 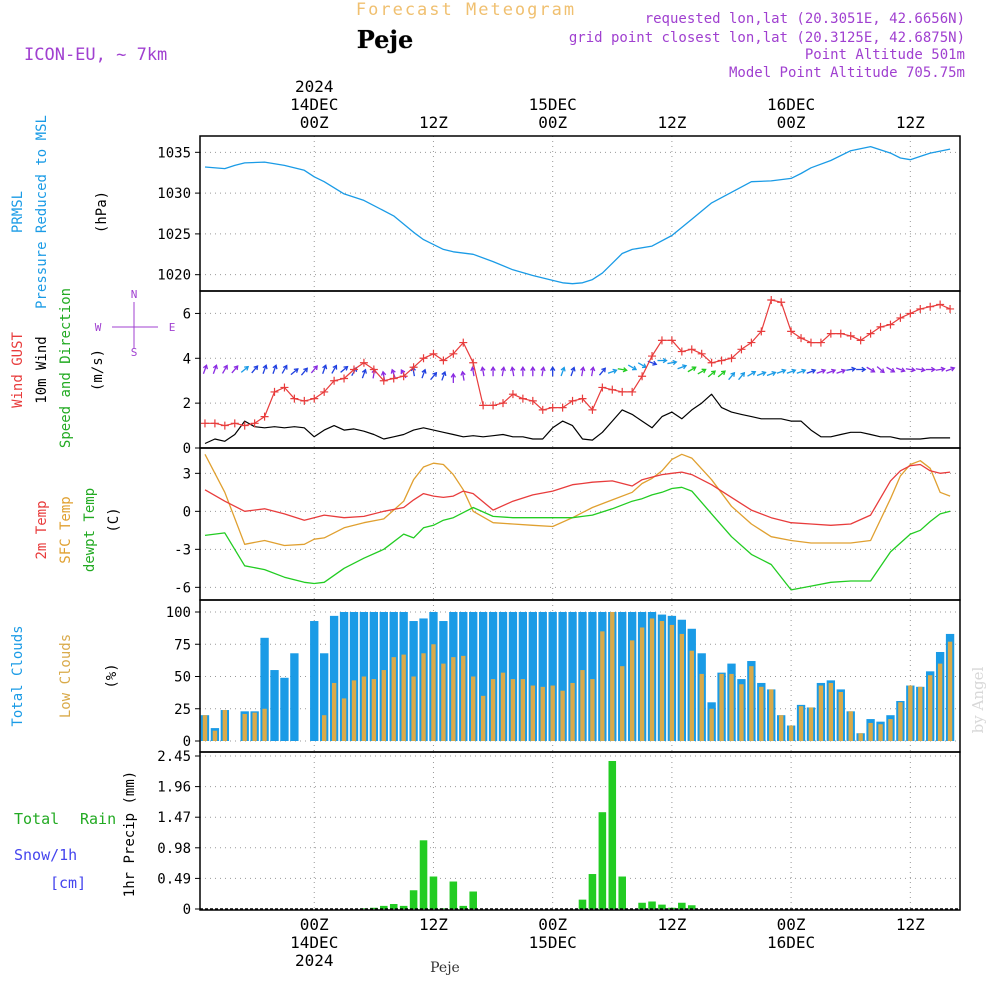 I want to click on pressure-tick-label: 1025, so click(x=174, y=235).